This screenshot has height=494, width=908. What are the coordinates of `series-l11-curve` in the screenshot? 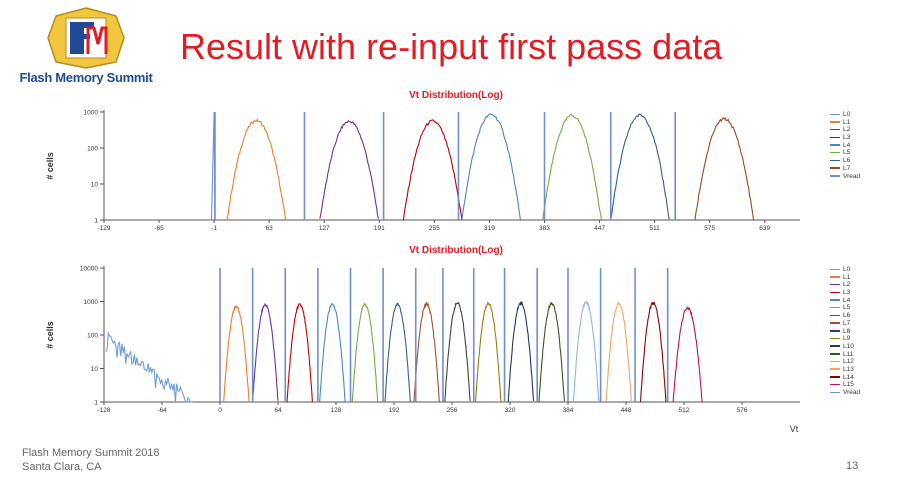 It's located at (551, 351).